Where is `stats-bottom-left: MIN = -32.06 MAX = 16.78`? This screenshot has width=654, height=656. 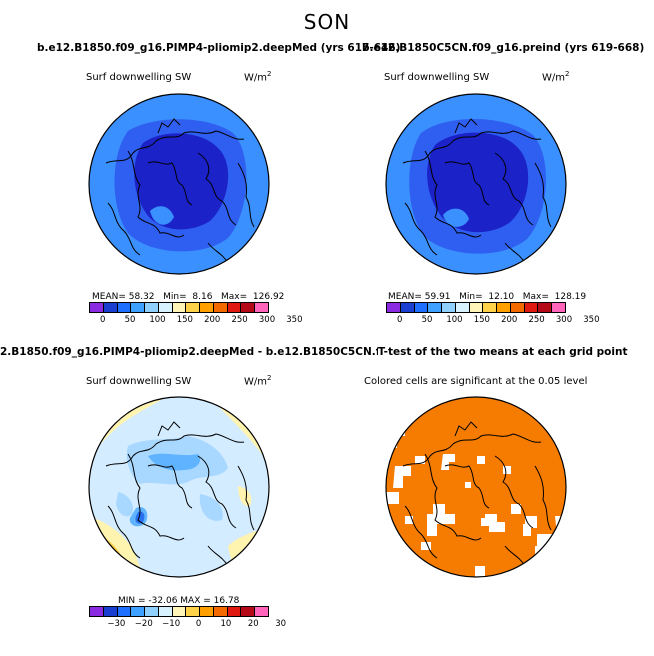 stats-bottom-left: MIN = -32.06 MAX = 16.78 is located at coordinates (179, 601).